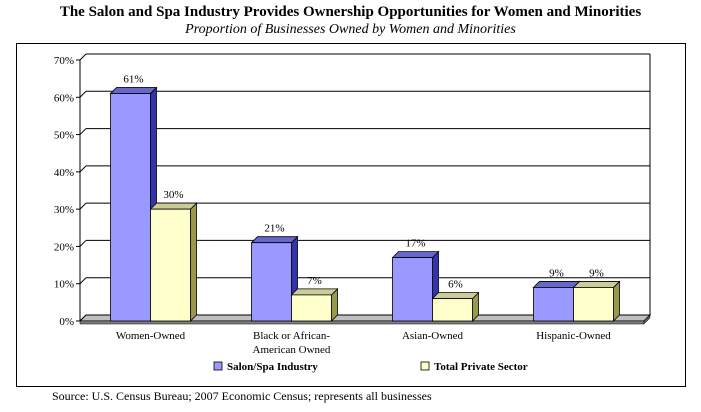 This screenshot has width=701, height=412. Describe the element at coordinates (272, 367) in the screenshot. I see `legend-label: Salon/Spa Industry` at that location.